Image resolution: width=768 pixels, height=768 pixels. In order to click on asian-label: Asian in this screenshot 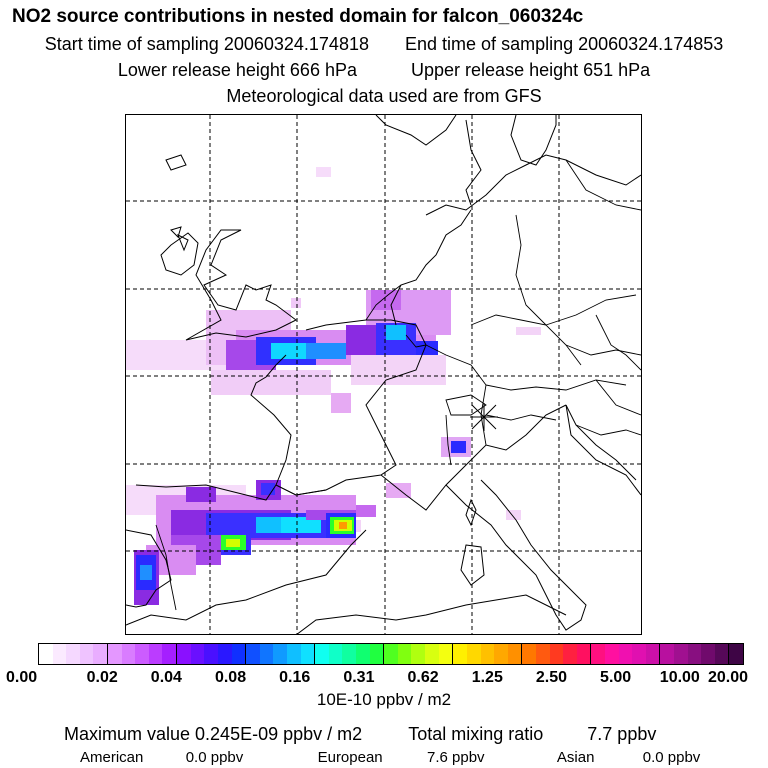, I will do `click(575, 757)`.